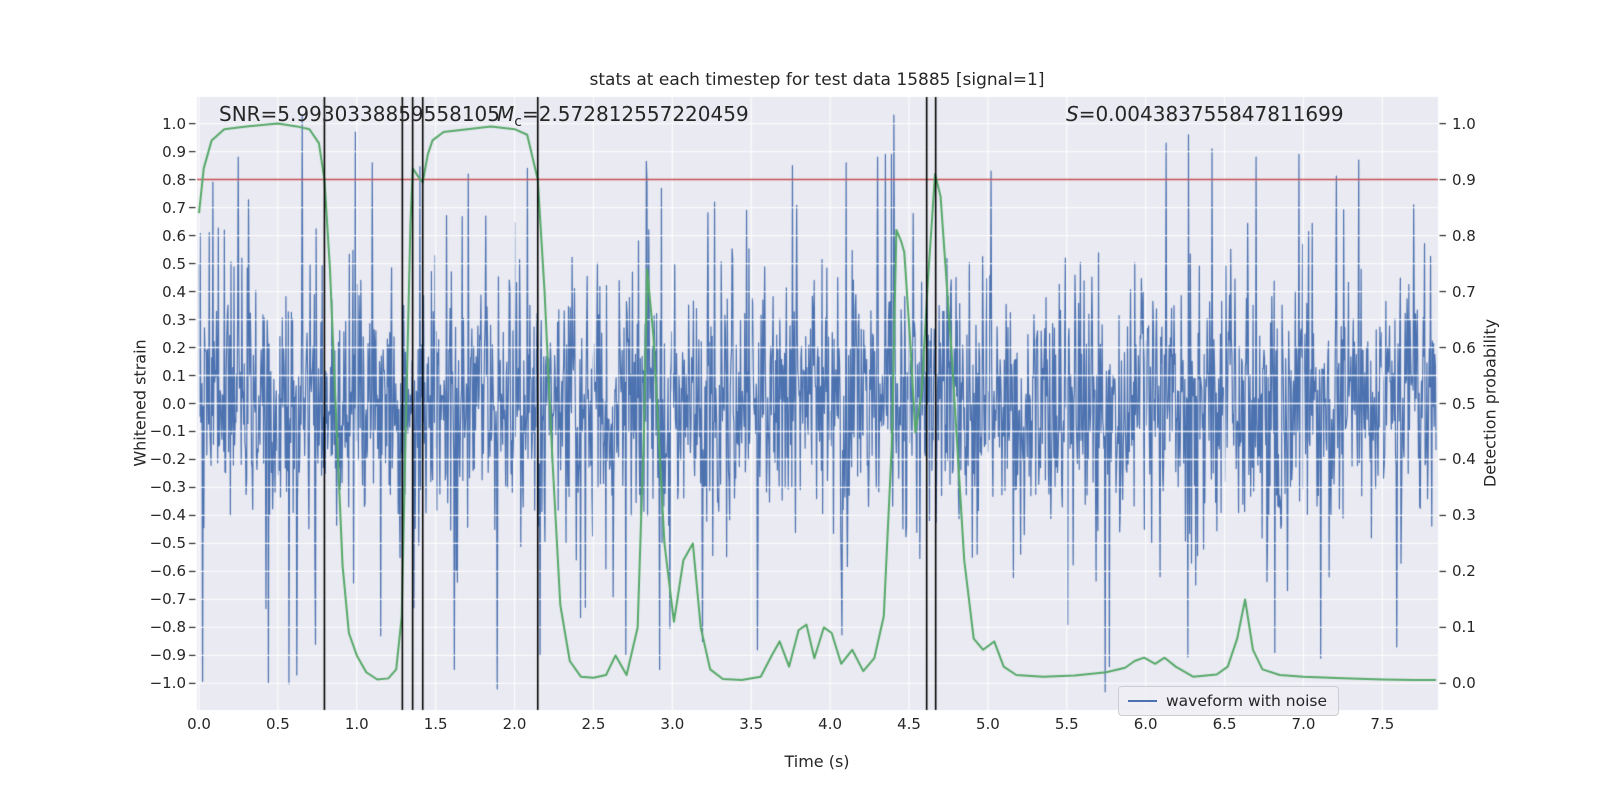  I want to click on s-symbol: S, so click(1072, 114).